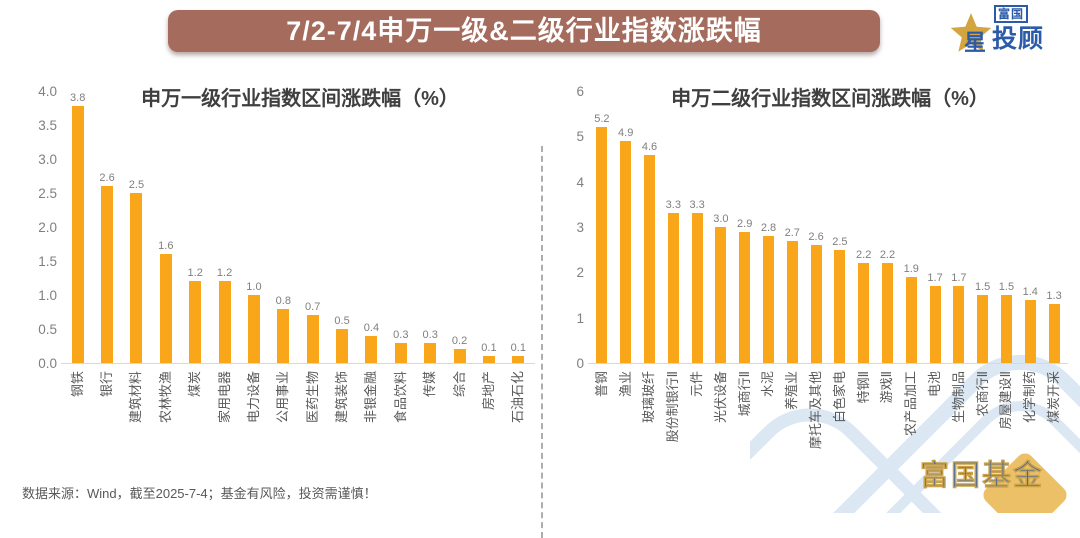 The image size is (1080, 538). What do you see at coordinates (400, 397) in the screenshot?
I see `category-label: 食品饮料` at bounding box center [400, 397].